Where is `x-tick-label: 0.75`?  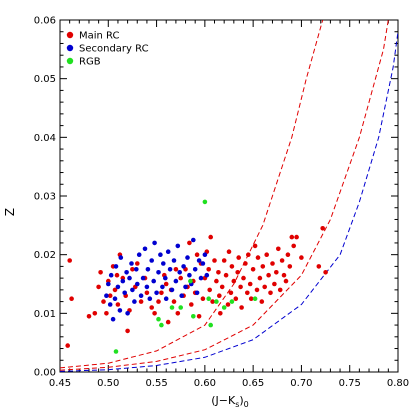
x-tick-label: 0.75 is located at coordinates (350, 383).